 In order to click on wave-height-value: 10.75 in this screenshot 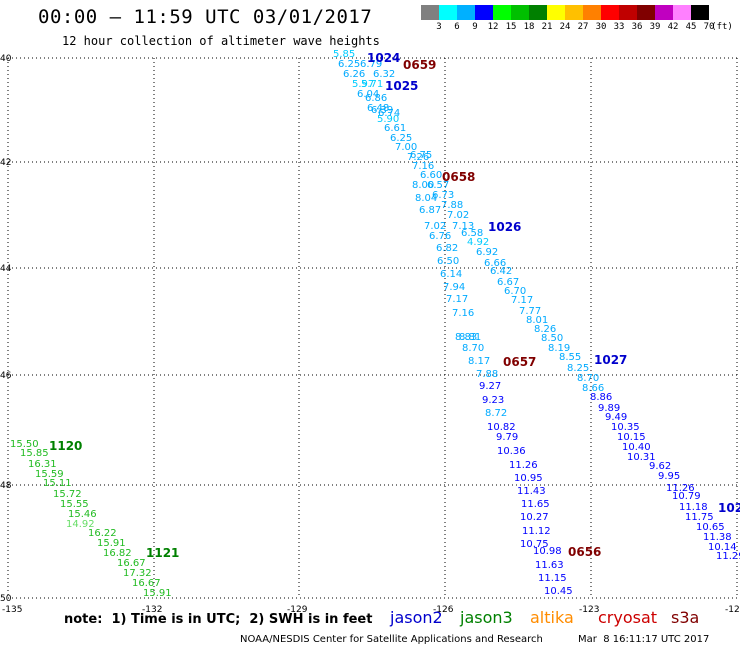, I will do `click(534, 544)`.